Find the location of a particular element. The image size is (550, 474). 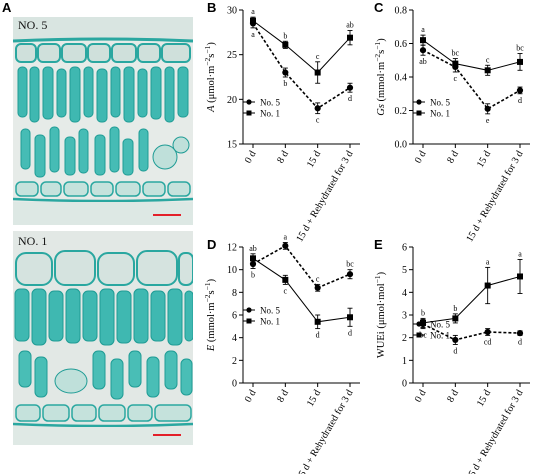

y-tick-label: 4 is located at coordinates (404, 293).